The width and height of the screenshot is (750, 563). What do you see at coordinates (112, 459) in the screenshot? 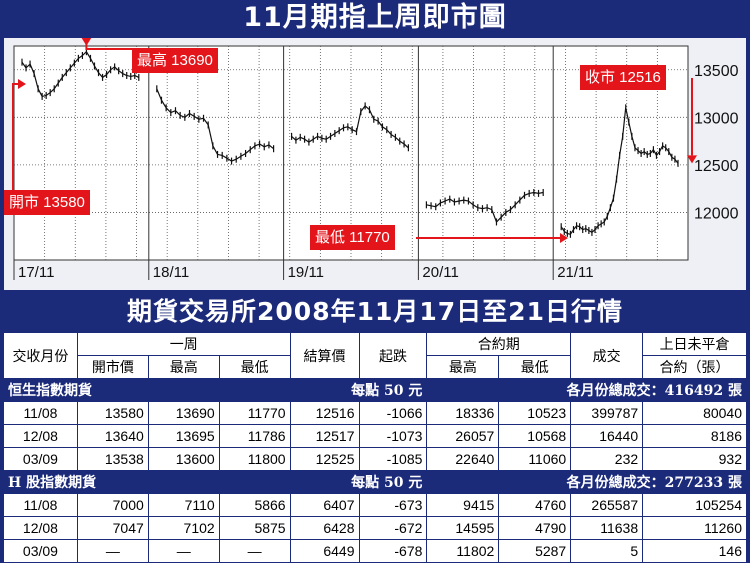
I see `value-cell: 13538` at bounding box center [112, 459].